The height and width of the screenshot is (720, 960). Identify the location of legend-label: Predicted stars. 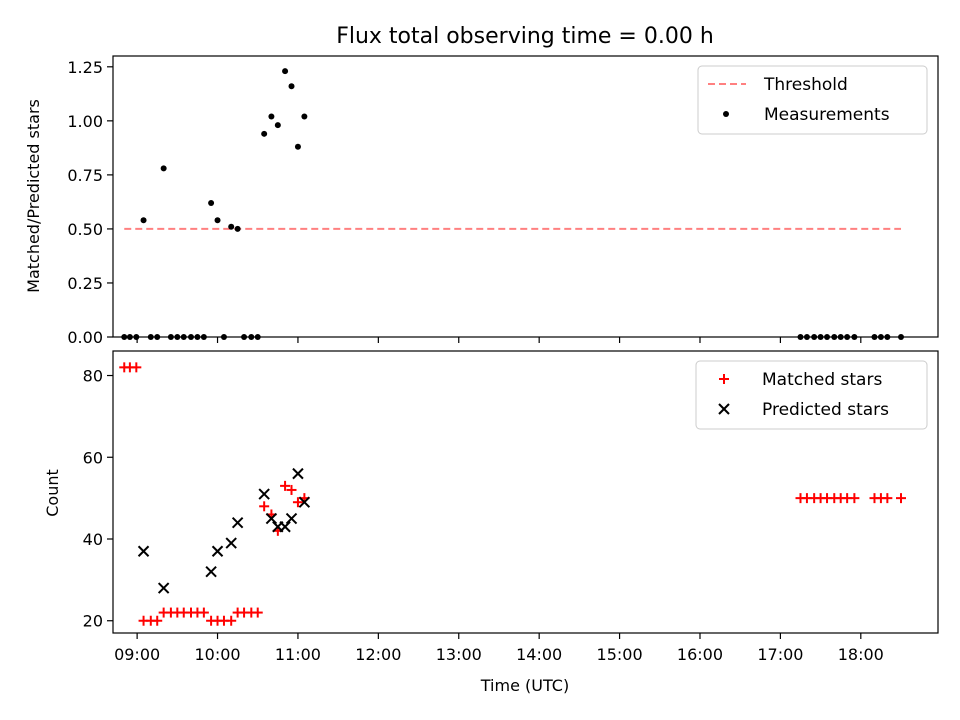
(825, 410).